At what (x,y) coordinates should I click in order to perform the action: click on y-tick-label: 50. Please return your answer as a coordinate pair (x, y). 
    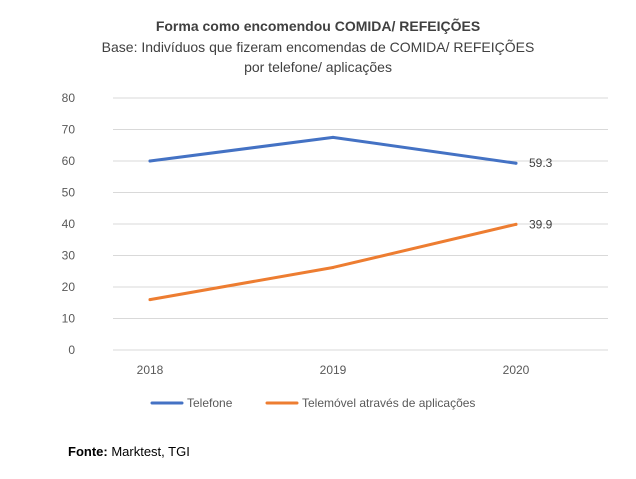
    Looking at the image, I should click on (69, 193).